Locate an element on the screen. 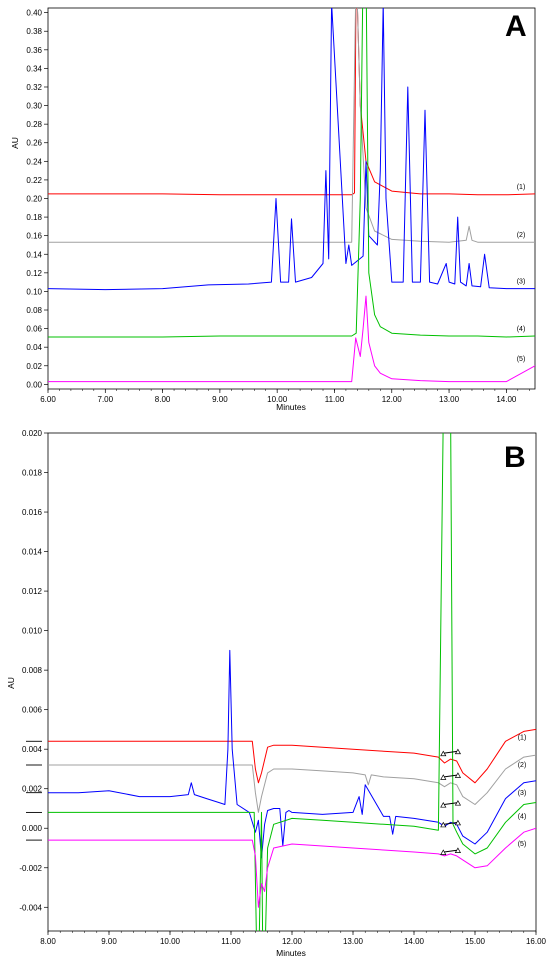 The height and width of the screenshot is (964, 550). y-tick-label: 0.32 is located at coordinates (34, 87).